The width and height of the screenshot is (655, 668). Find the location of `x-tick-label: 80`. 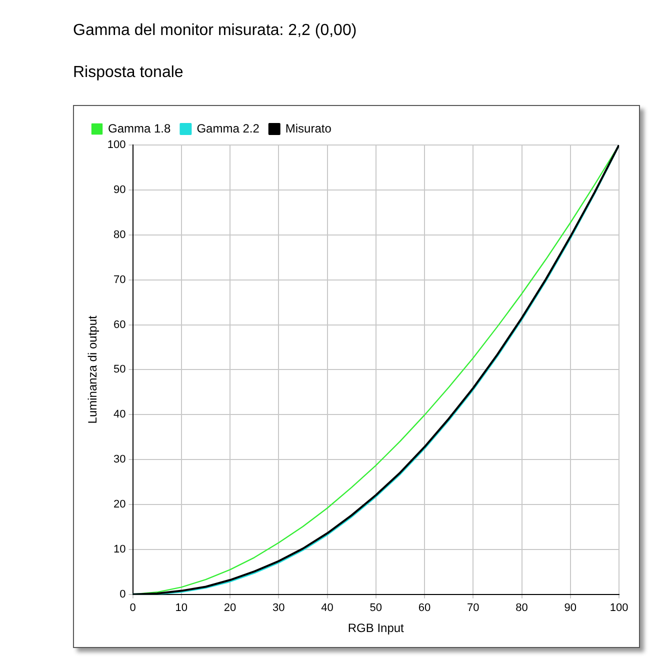

x-tick-label: 80 is located at coordinates (522, 608).